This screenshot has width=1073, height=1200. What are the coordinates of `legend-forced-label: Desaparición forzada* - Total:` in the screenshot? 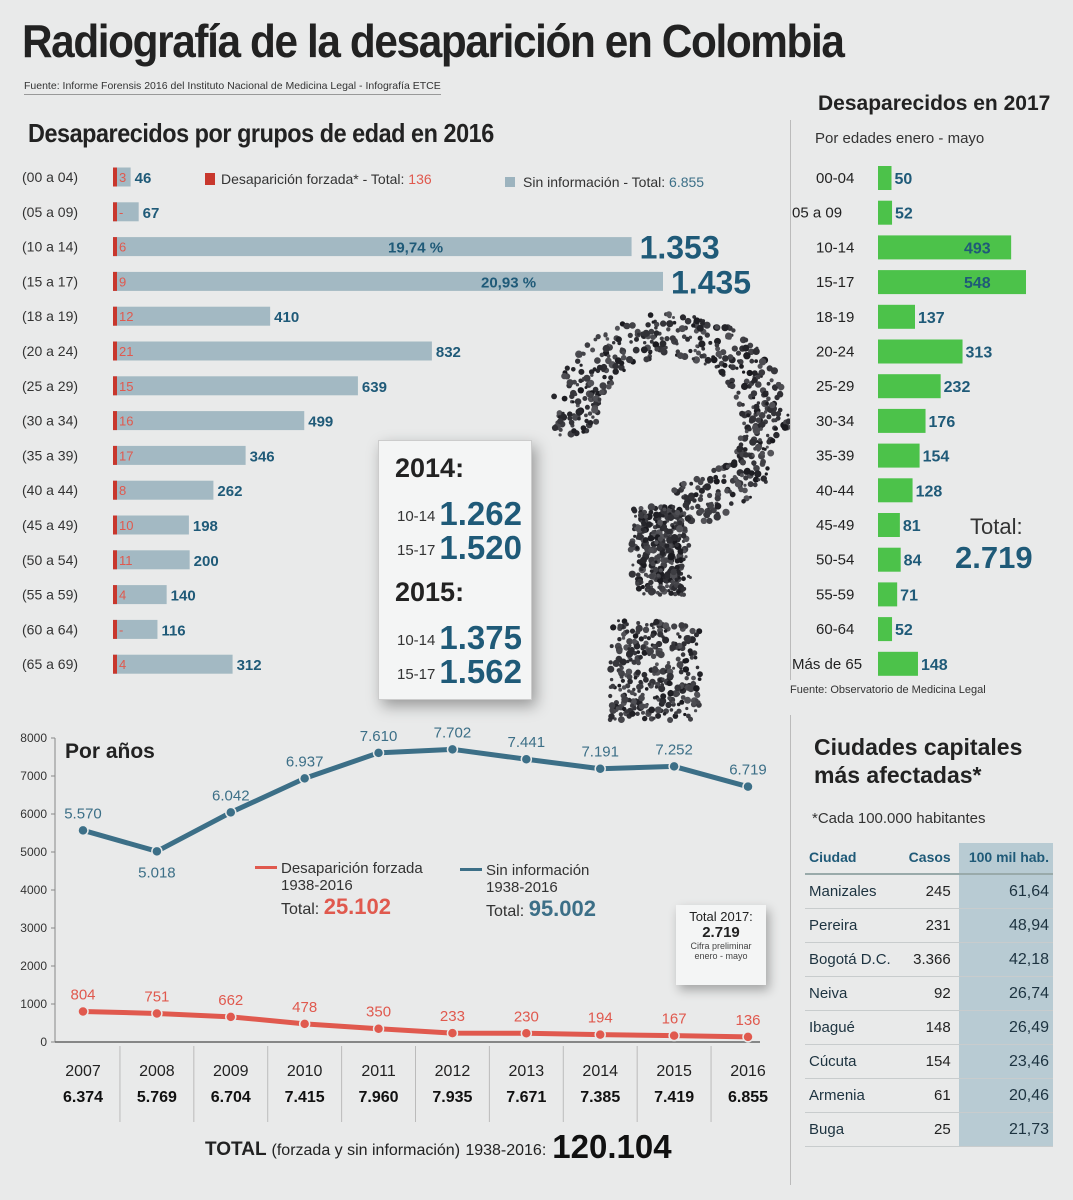 It's located at (315, 179).